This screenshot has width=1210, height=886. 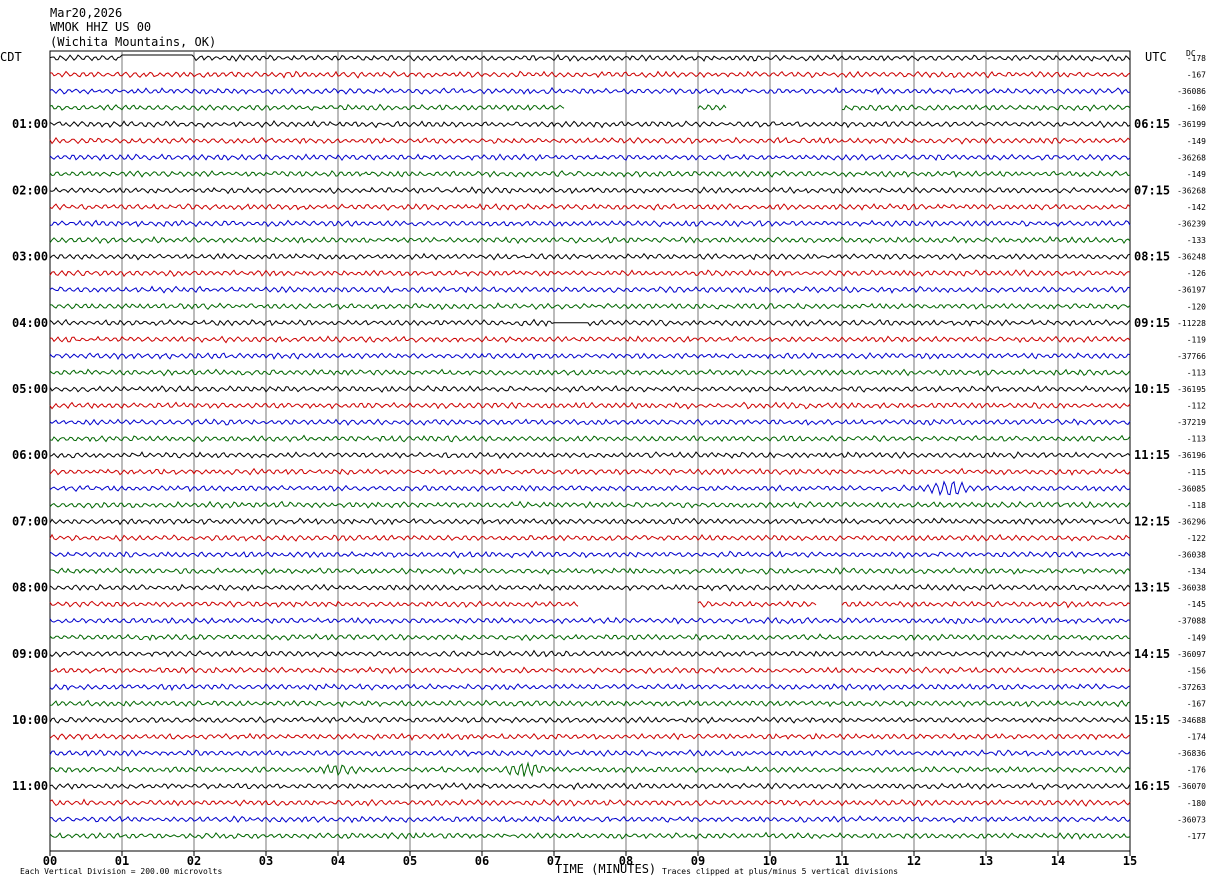 I want to click on right-hour-label: 09:15, so click(x=1152, y=323).